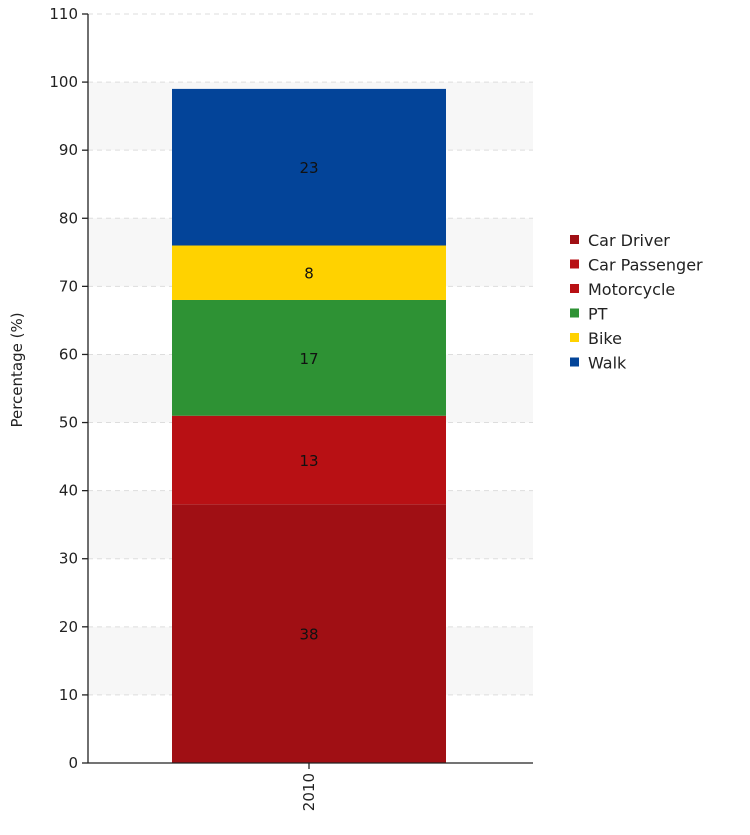 The height and width of the screenshot is (835, 750). I want to click on legend-item-label: PT, so click(598, 314).